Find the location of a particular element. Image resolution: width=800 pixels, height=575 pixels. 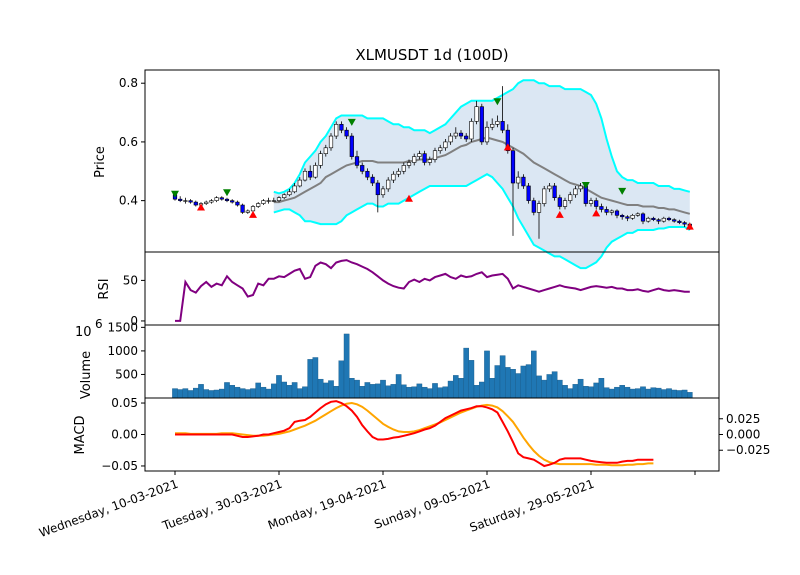

rsi-tick-label: 50 is located at coordinates (130, 280).